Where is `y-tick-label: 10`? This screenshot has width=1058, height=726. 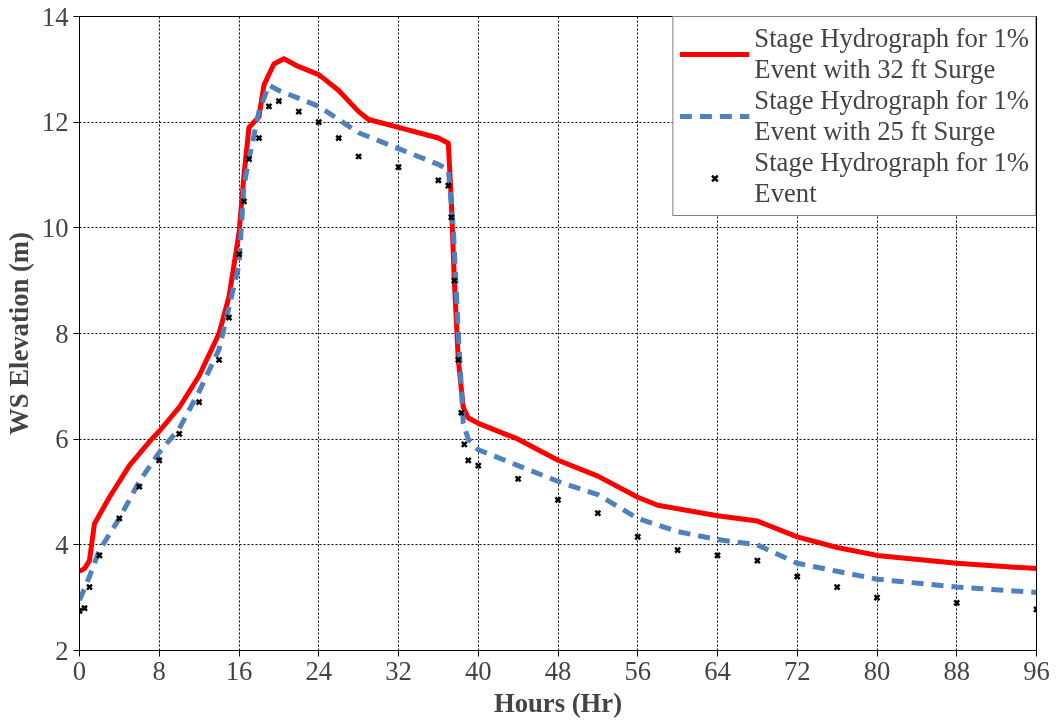 y-tick-label: 10 is located at coordinates (55, 227).